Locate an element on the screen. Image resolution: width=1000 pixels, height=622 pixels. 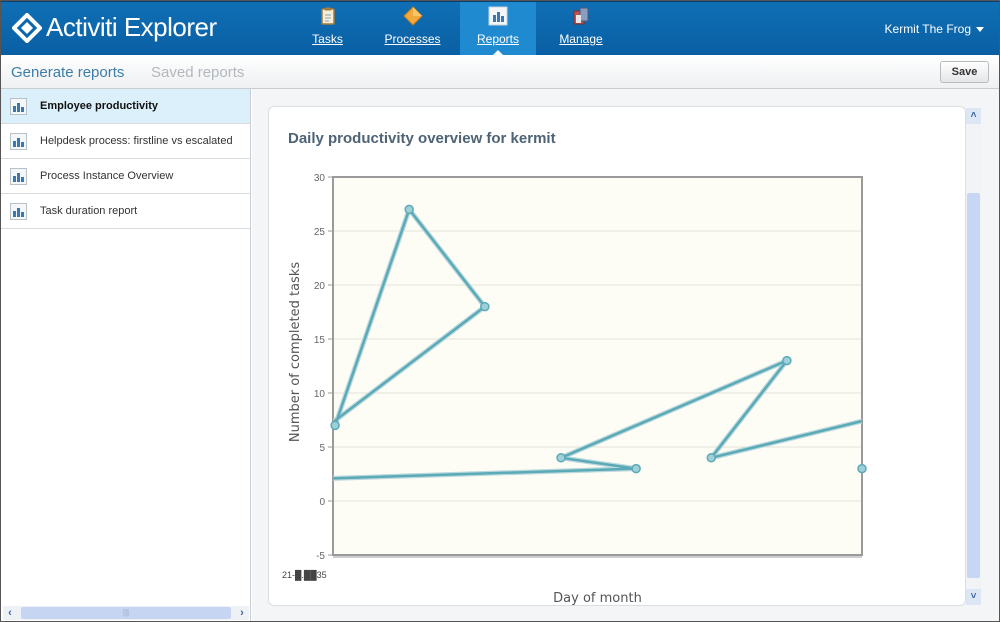
report-title: Daily productivity overview for kermit is located at coordinates (422, 138).